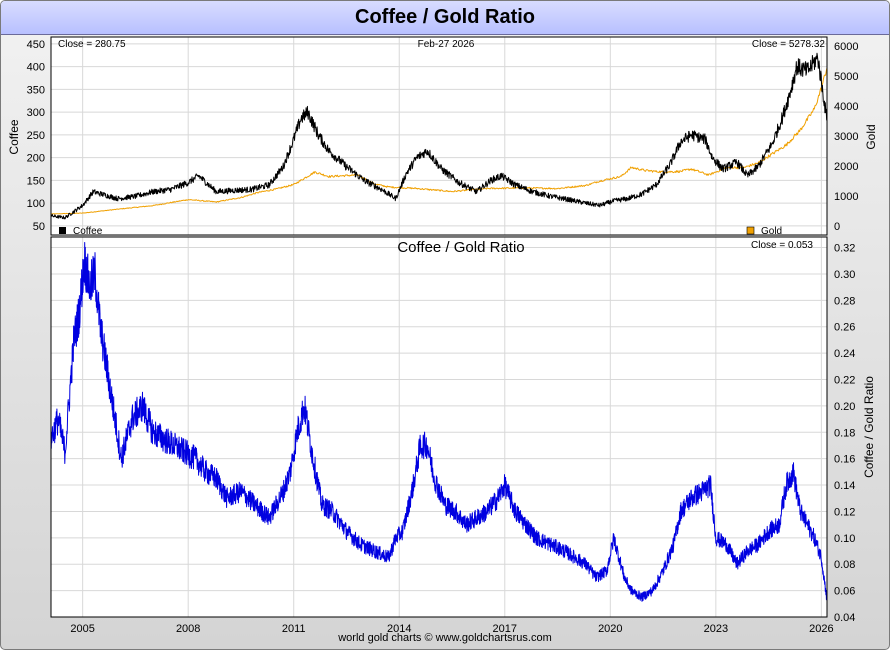 This screenshot has height=650, width=890. I want to click on ratio-y-tick-label: 0.22, so click(844, 381).